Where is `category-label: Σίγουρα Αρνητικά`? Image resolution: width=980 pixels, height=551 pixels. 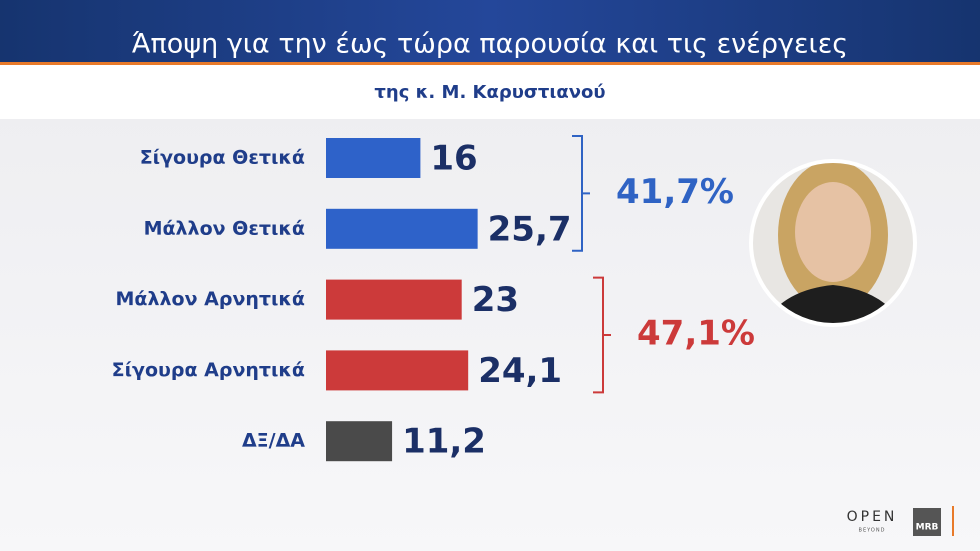
category-label: Σίγουρα Αρνητικά is located at coordinates (208, 370).